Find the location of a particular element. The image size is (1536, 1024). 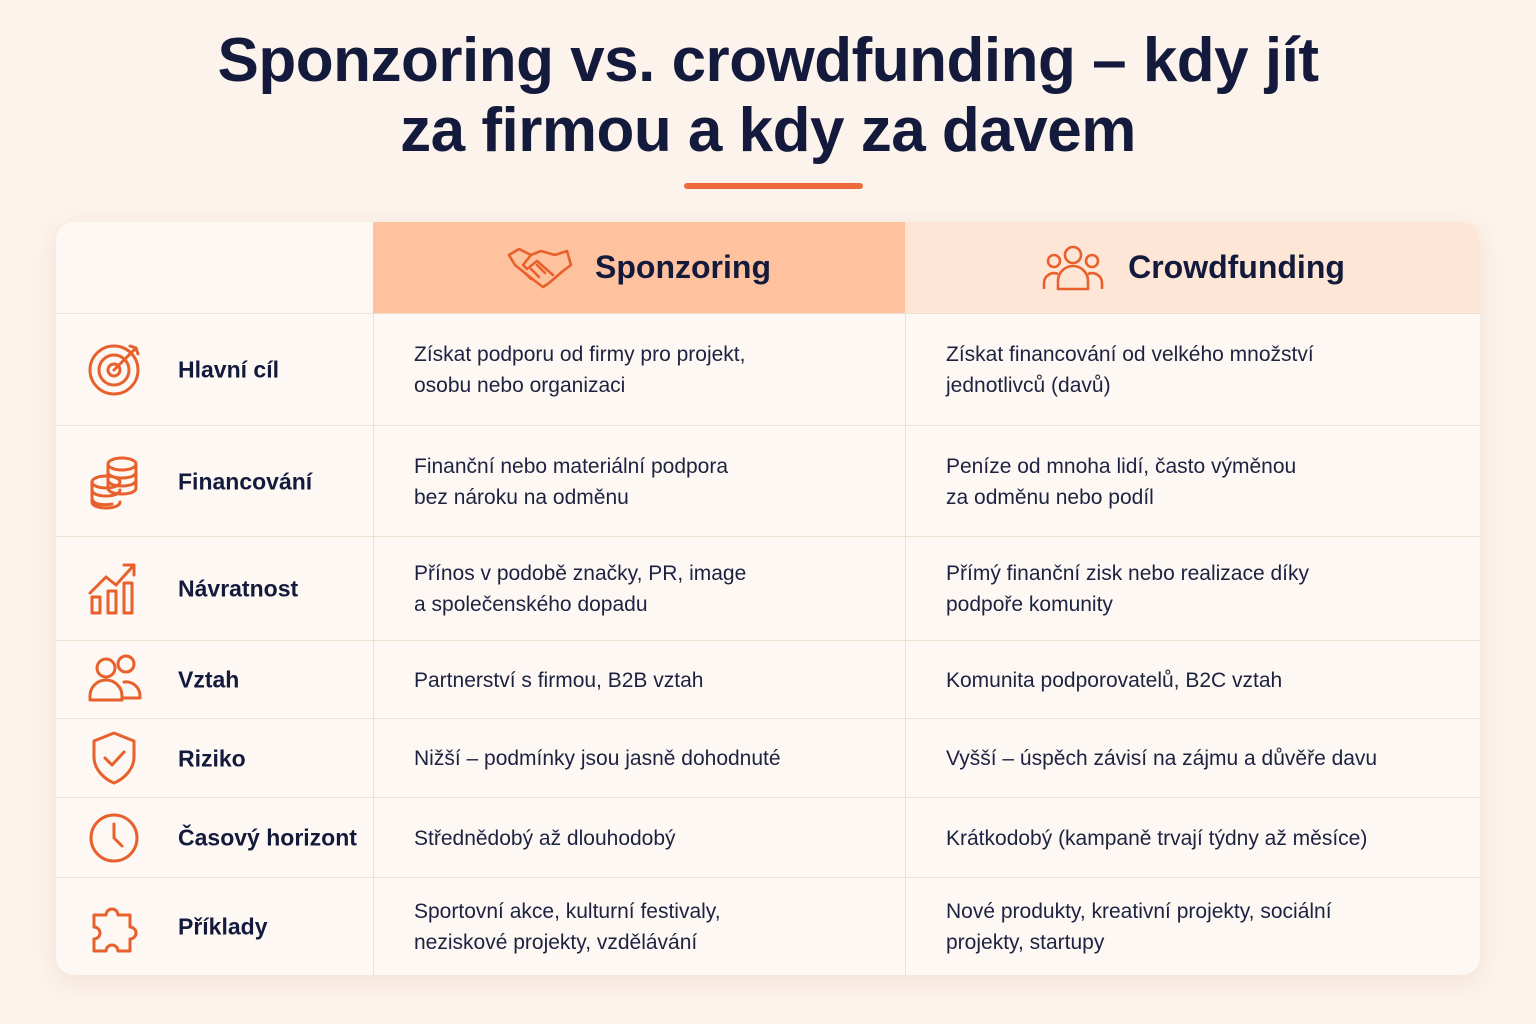

cell-text: Nižší – podmínky jsou jasně dohodnuté is located at coordinates (597, 758).